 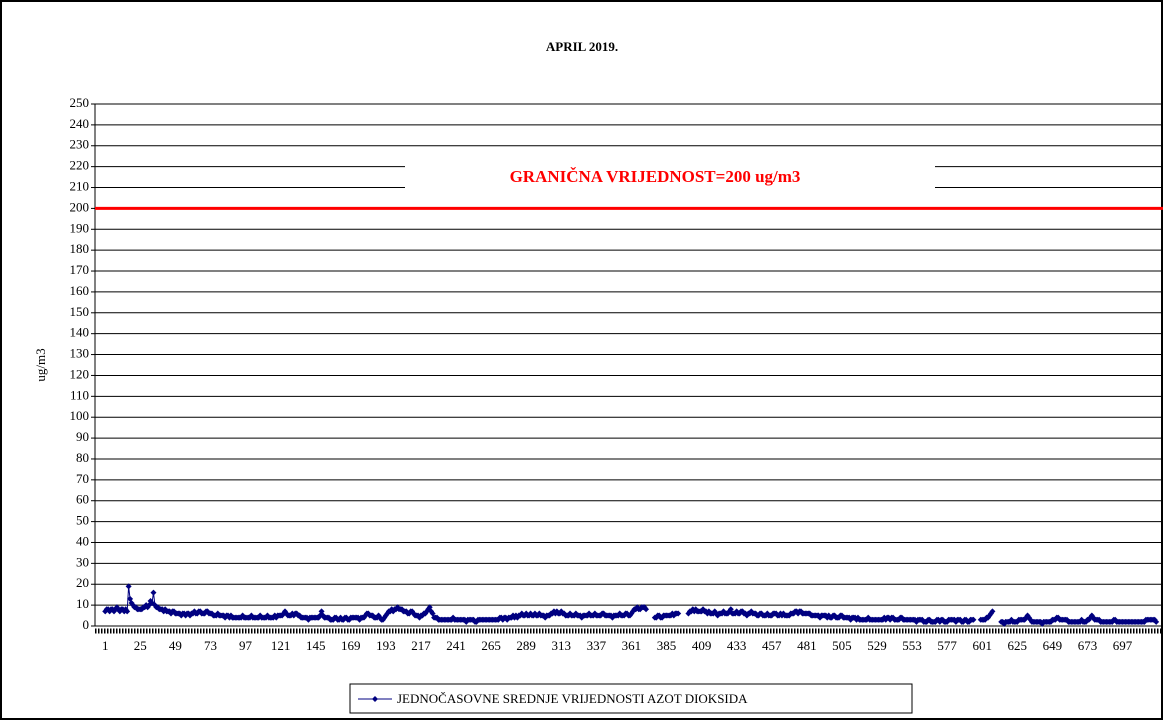 What do you see at coordinates (80, 373) in the screenshot?
I see `y-tick-label: 120` at bounding box center [80, 373].